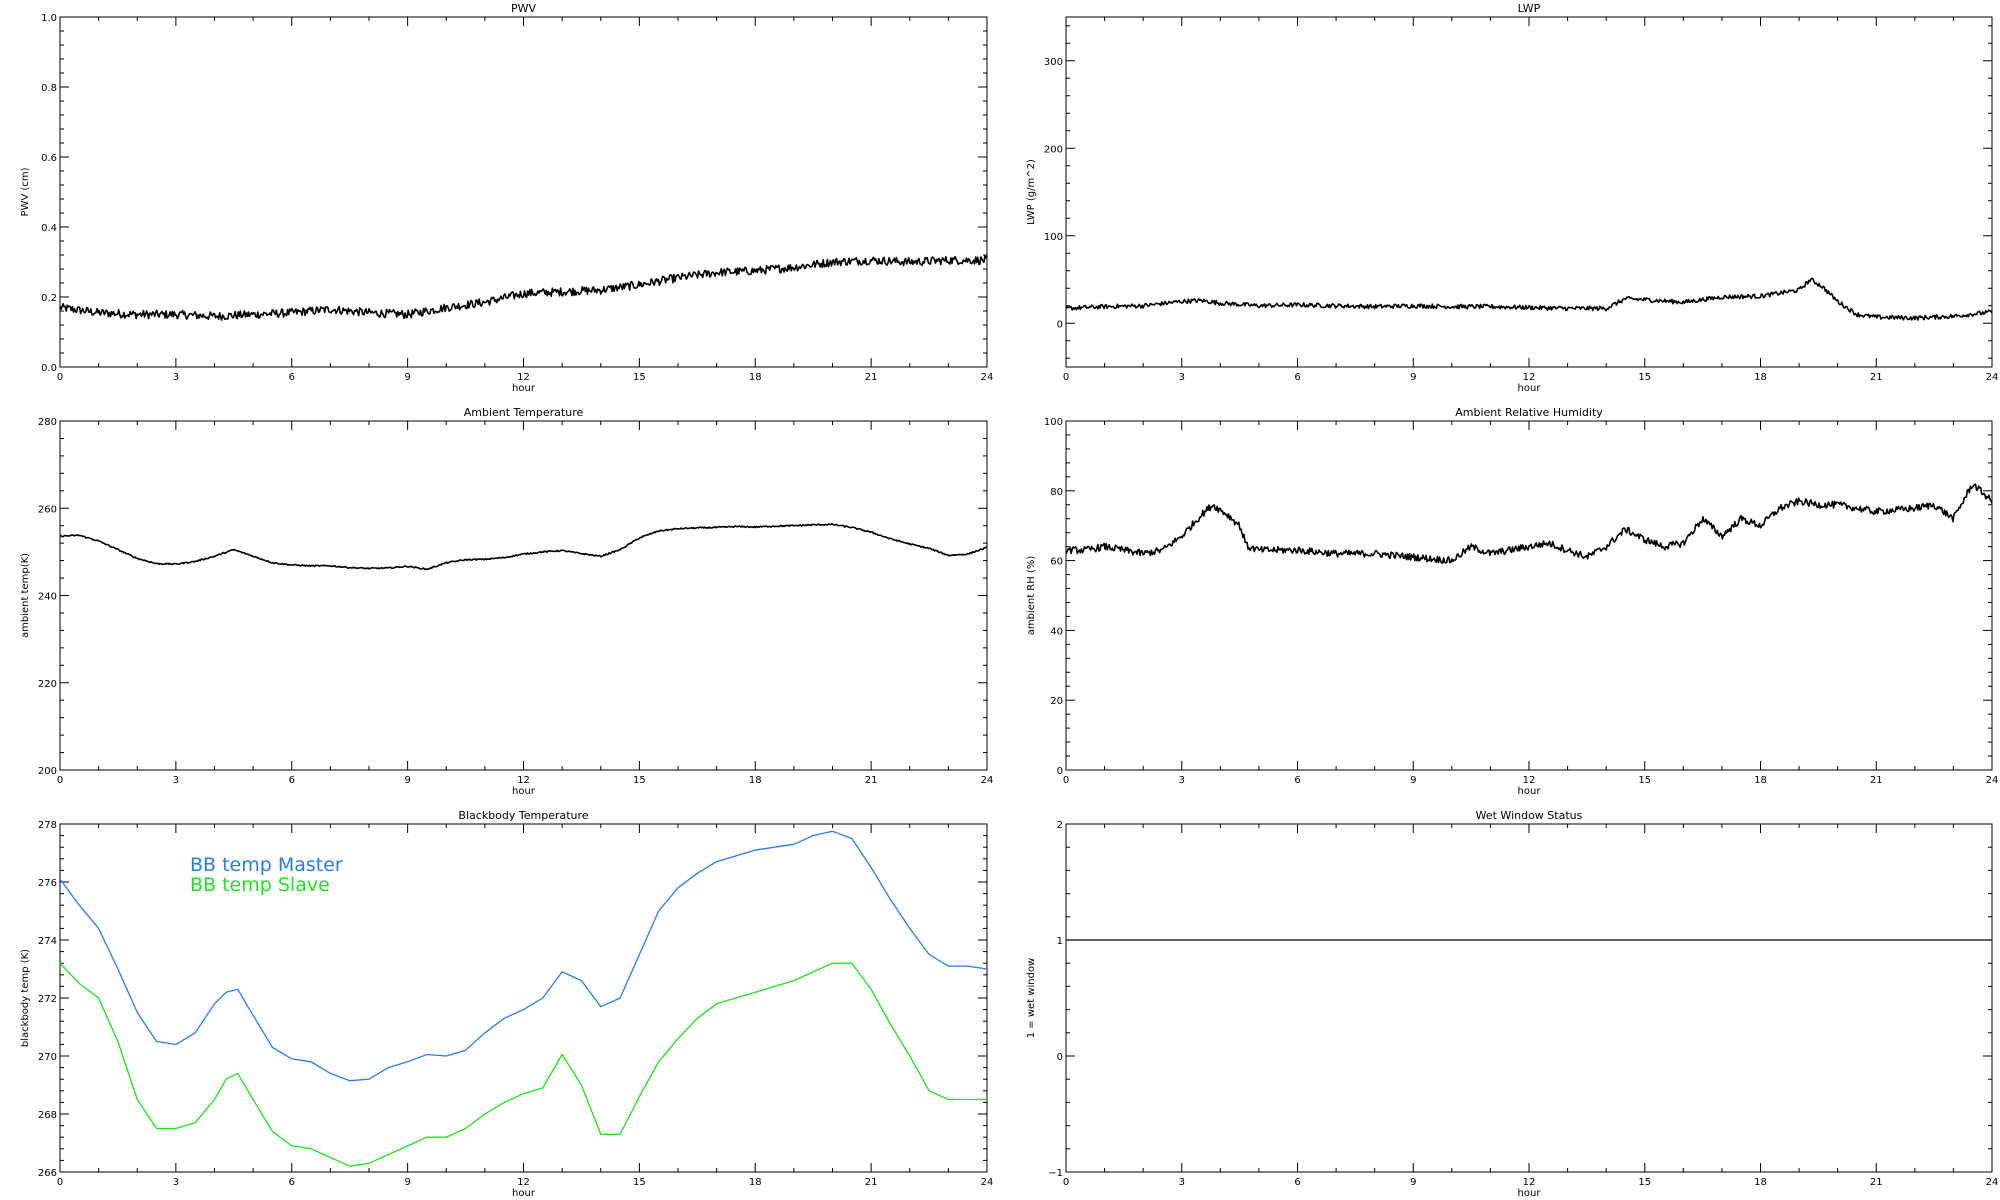  What do you see at coordinates (523, 815) in the screenshot?
I see `chart-title: Blackbody Temperature` at bounding box center [523, 815].